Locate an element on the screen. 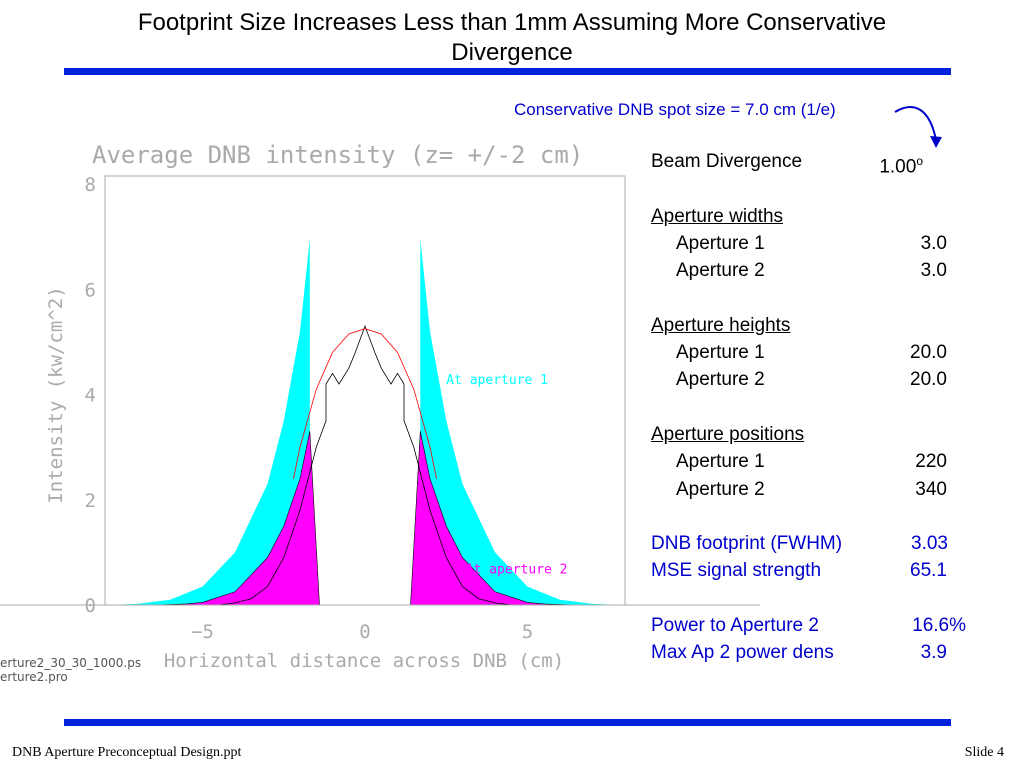 This screenshot has height=768, width=1024. beam-divergence-row: Beam Divergence 1.00o is located at coordinates (787, 162).